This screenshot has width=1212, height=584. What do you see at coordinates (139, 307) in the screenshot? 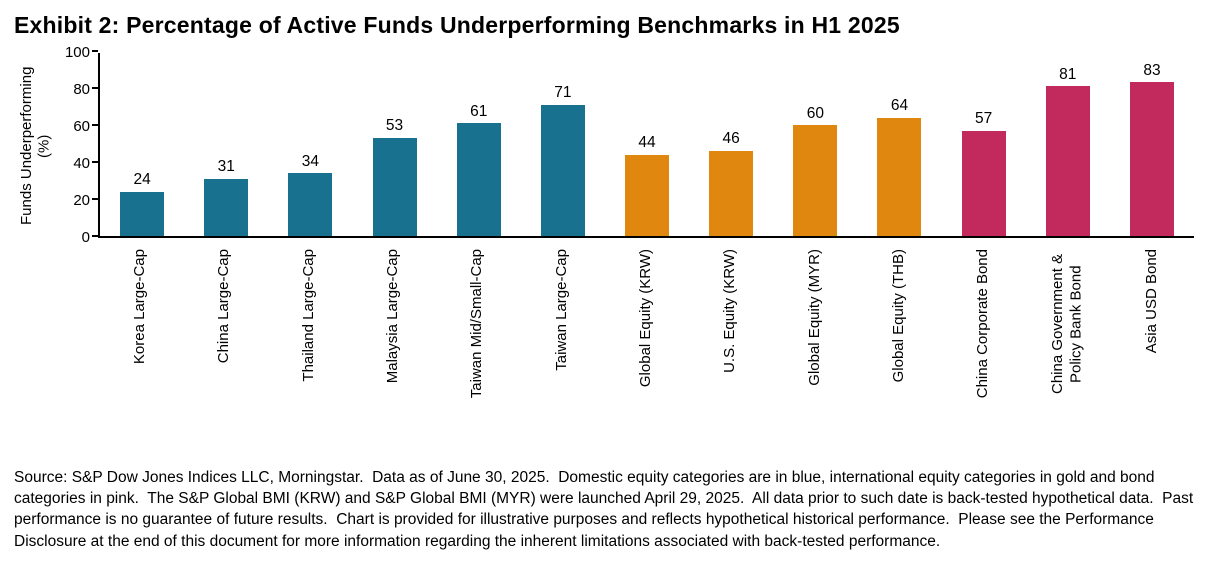
I see `category-label: Korea Large-Cap` at bounding box center [139, 307].